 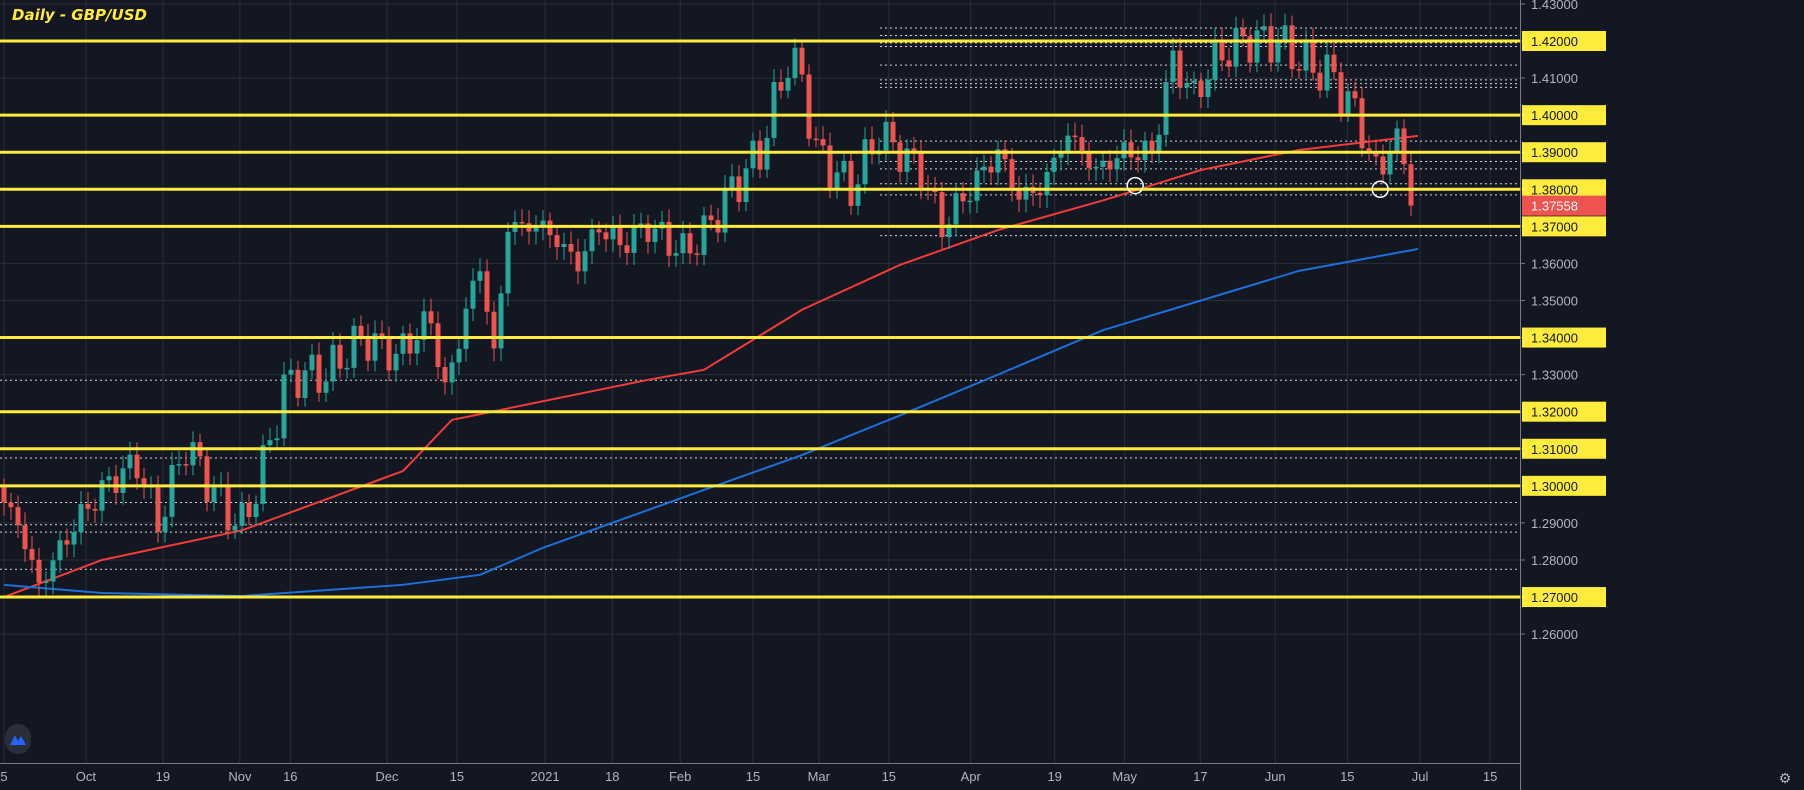 I want to click on time-tick-label: Jul, so click(x=1420, y=776).